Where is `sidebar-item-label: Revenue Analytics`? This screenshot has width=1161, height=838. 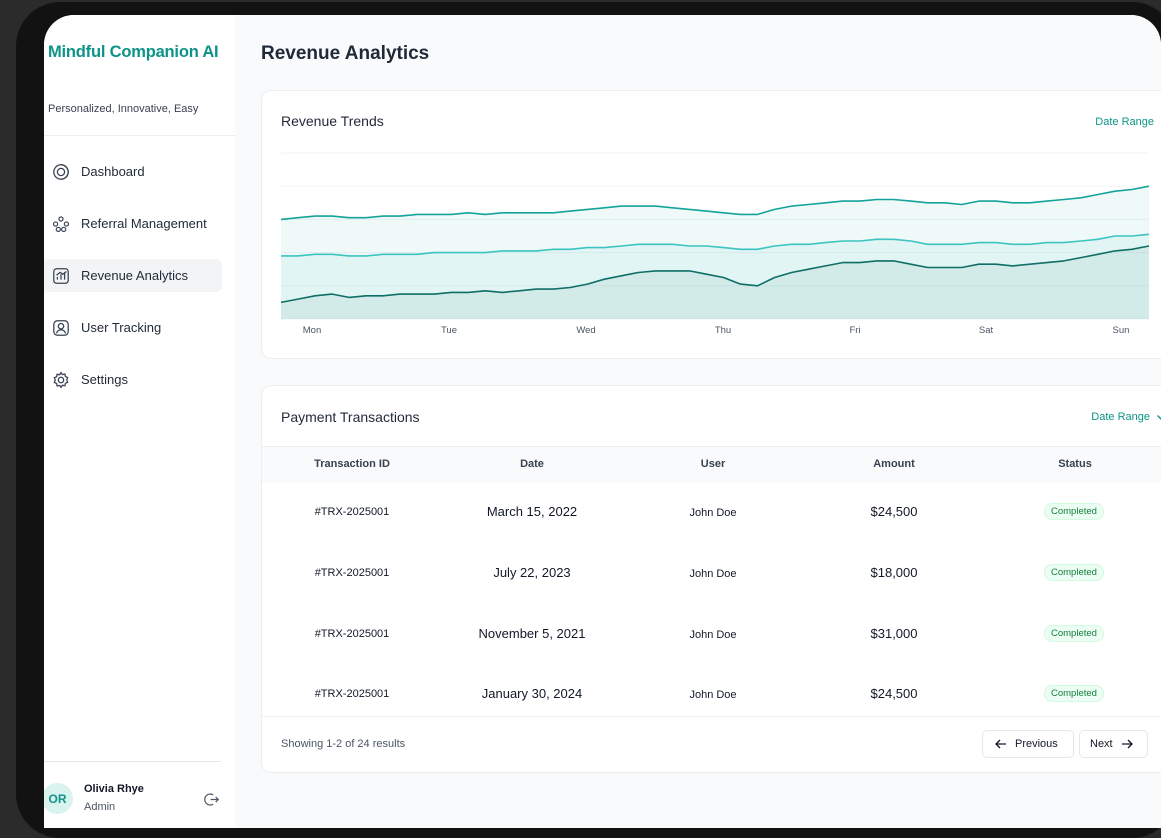
sidebar-item-label: Revenue Analytics is located at coordinates (134, 275).